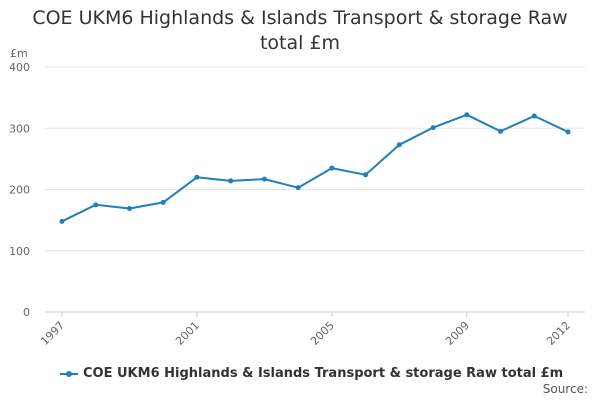  What do you see at coordinates (534, 116) in the screenshot?
I see `data-point-2011` at bounding box center [534, 116].